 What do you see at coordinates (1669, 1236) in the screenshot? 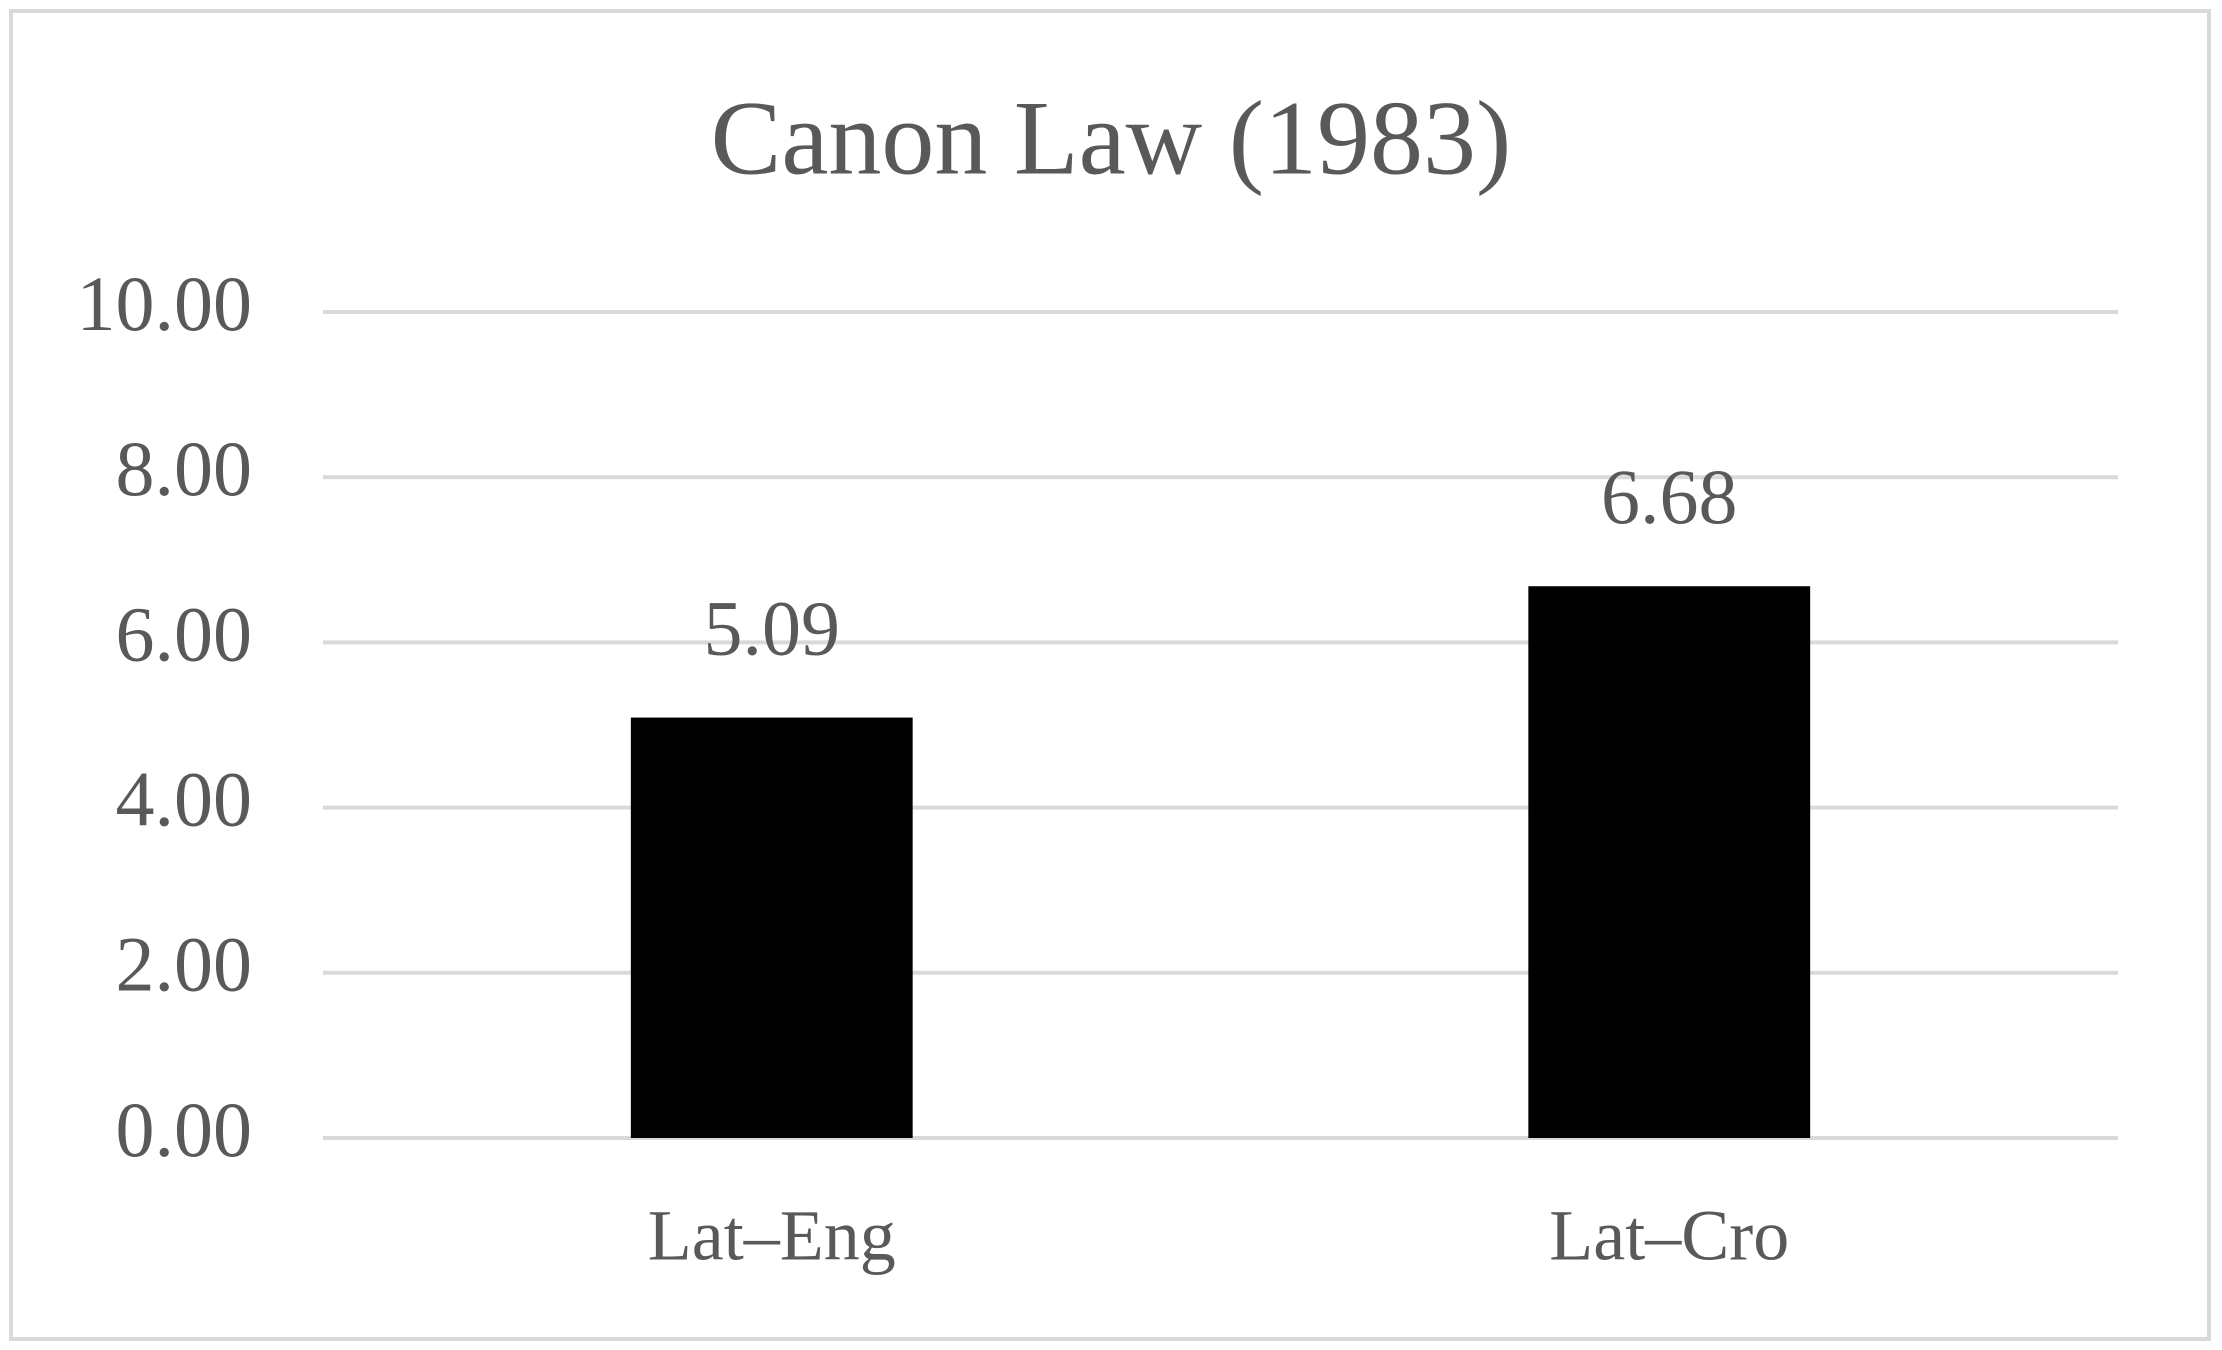
I see `x-tick-label: Lat–Cro` at bounding box center [1669, 1236].